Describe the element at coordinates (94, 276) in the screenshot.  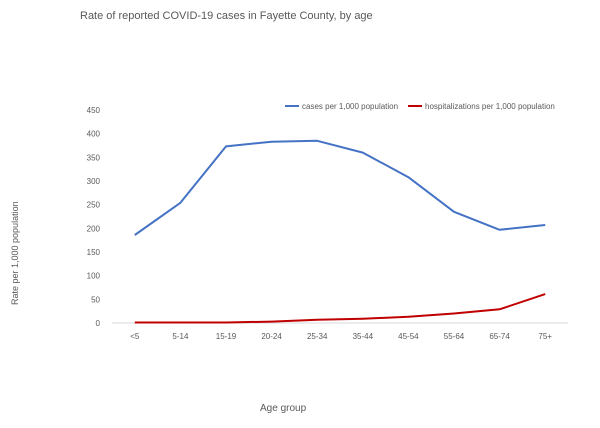
I see `y-tick-label: 100` at that location.